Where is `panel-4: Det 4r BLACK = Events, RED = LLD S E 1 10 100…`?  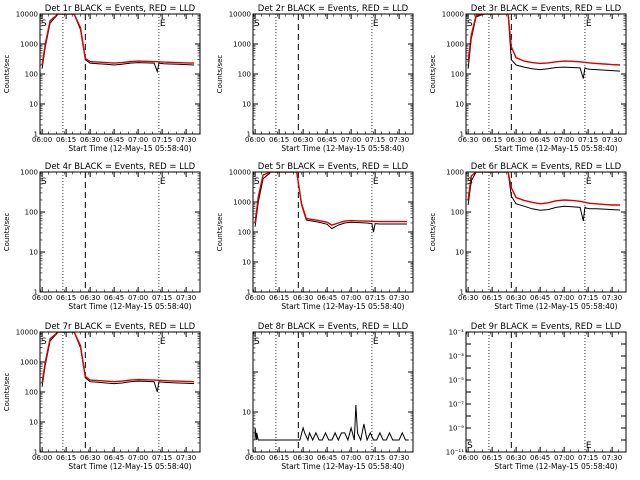 panel-4: Det 4r BLACK = Events, RED = LLD S E 1 10 100… is located at coordinates (102, 236).